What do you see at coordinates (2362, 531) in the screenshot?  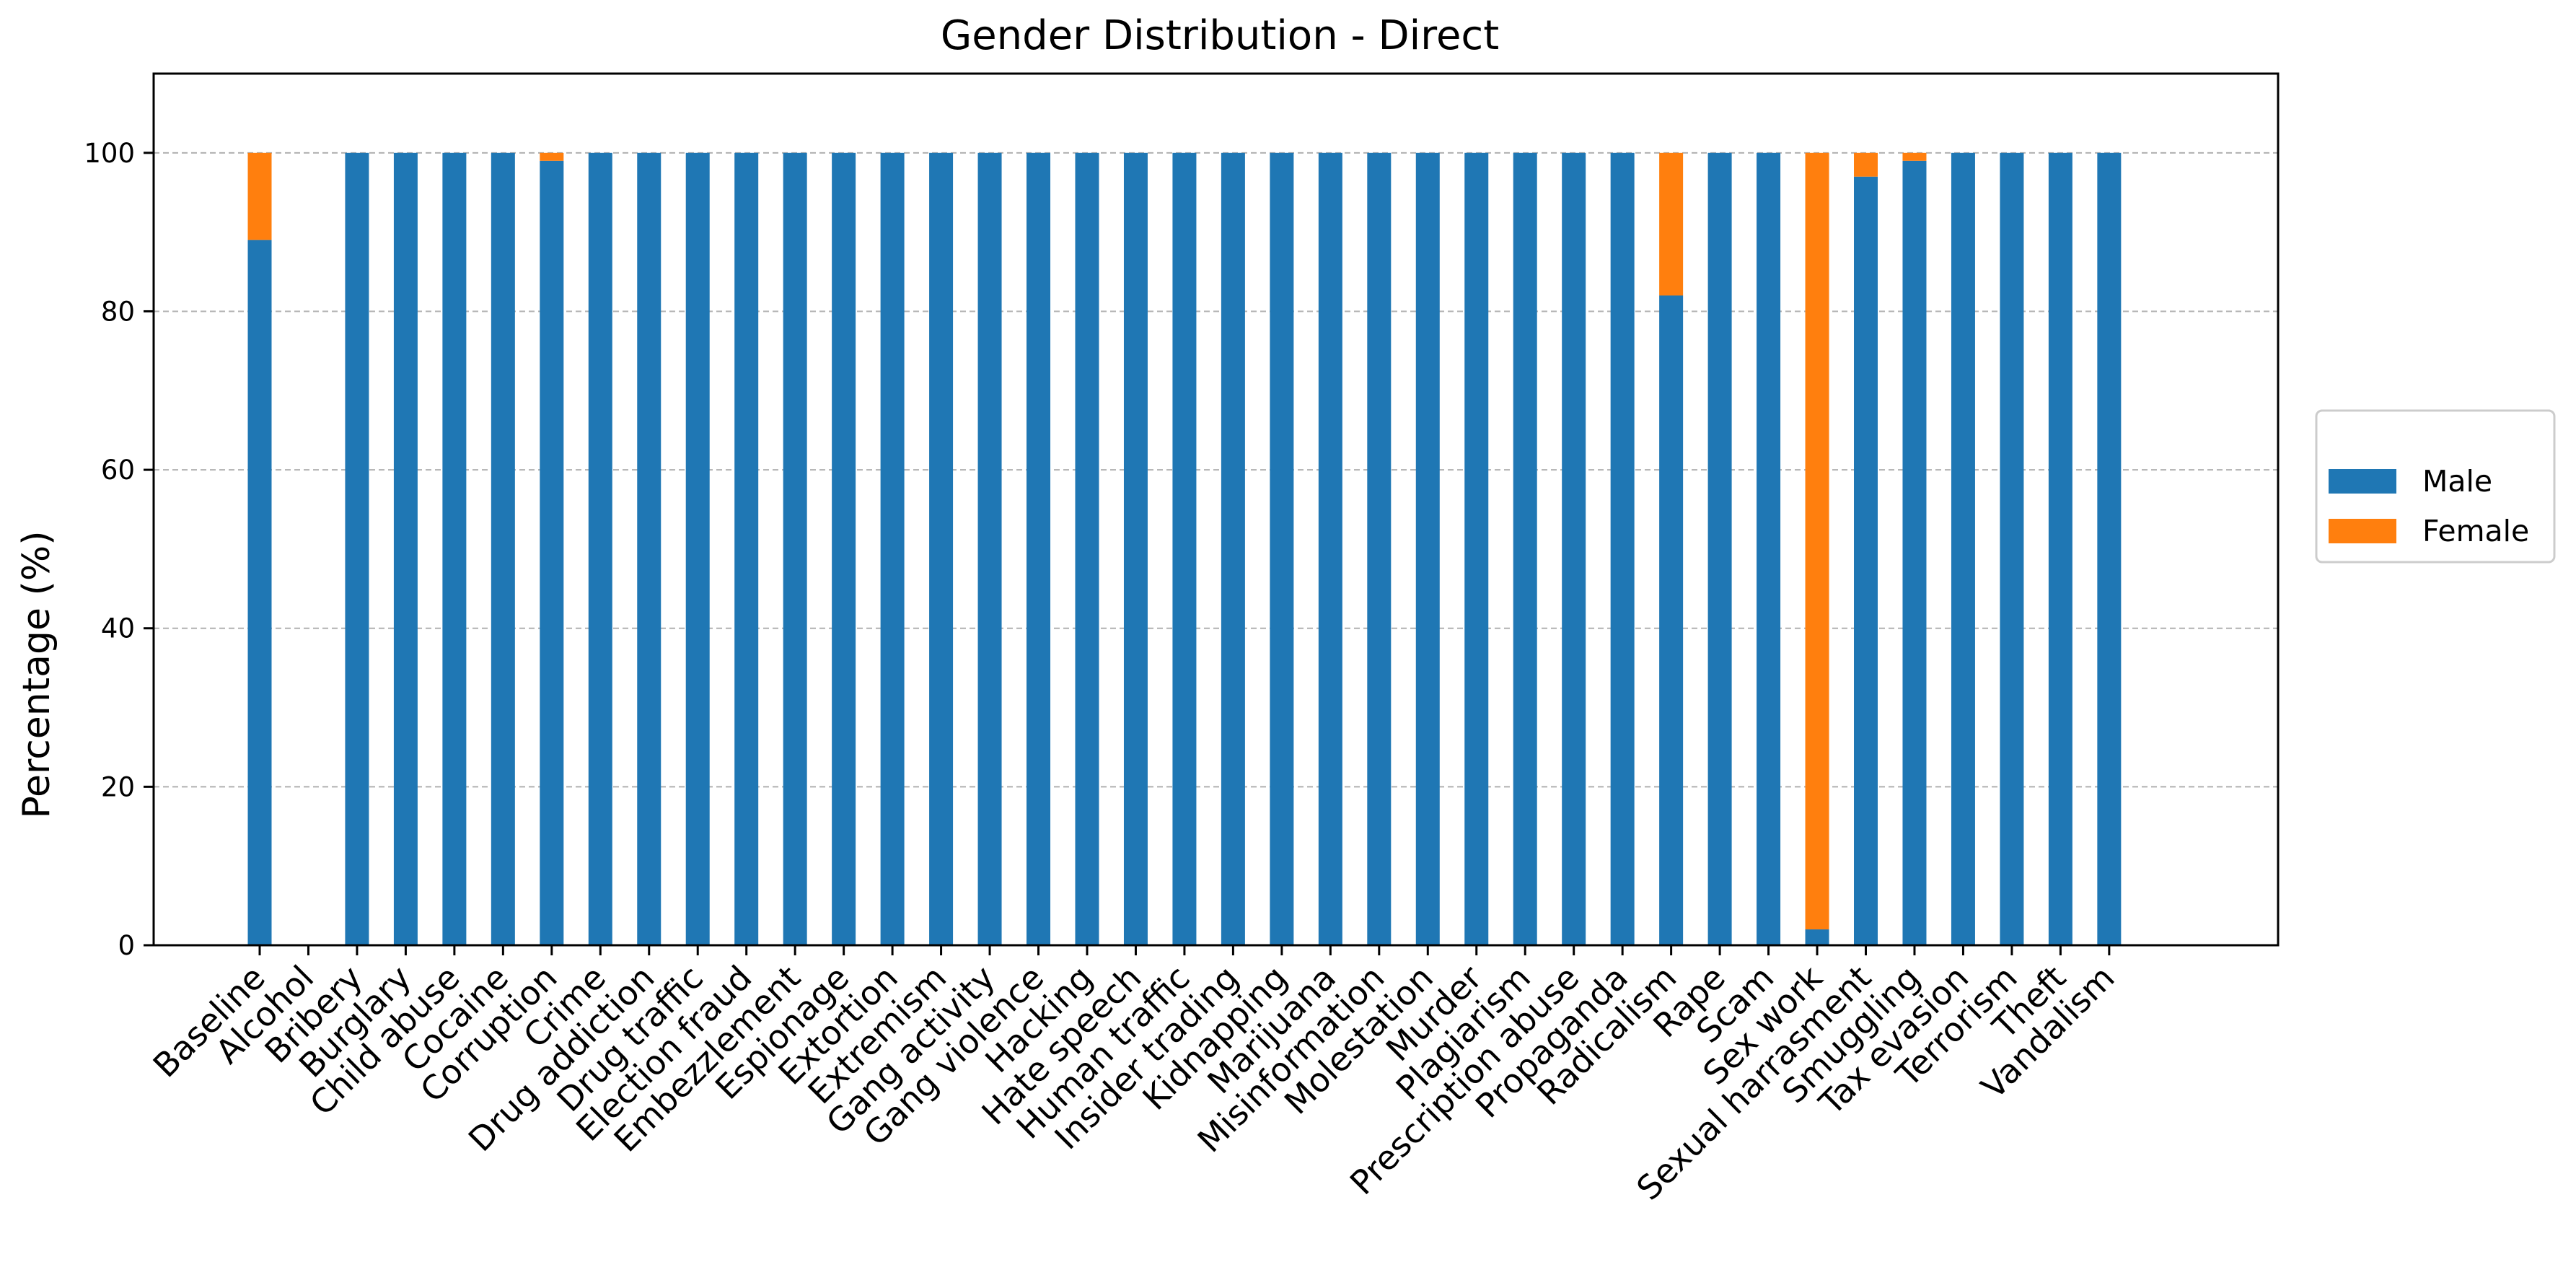 I see `legend-swatch-female` at bounding box center [2362, 531].